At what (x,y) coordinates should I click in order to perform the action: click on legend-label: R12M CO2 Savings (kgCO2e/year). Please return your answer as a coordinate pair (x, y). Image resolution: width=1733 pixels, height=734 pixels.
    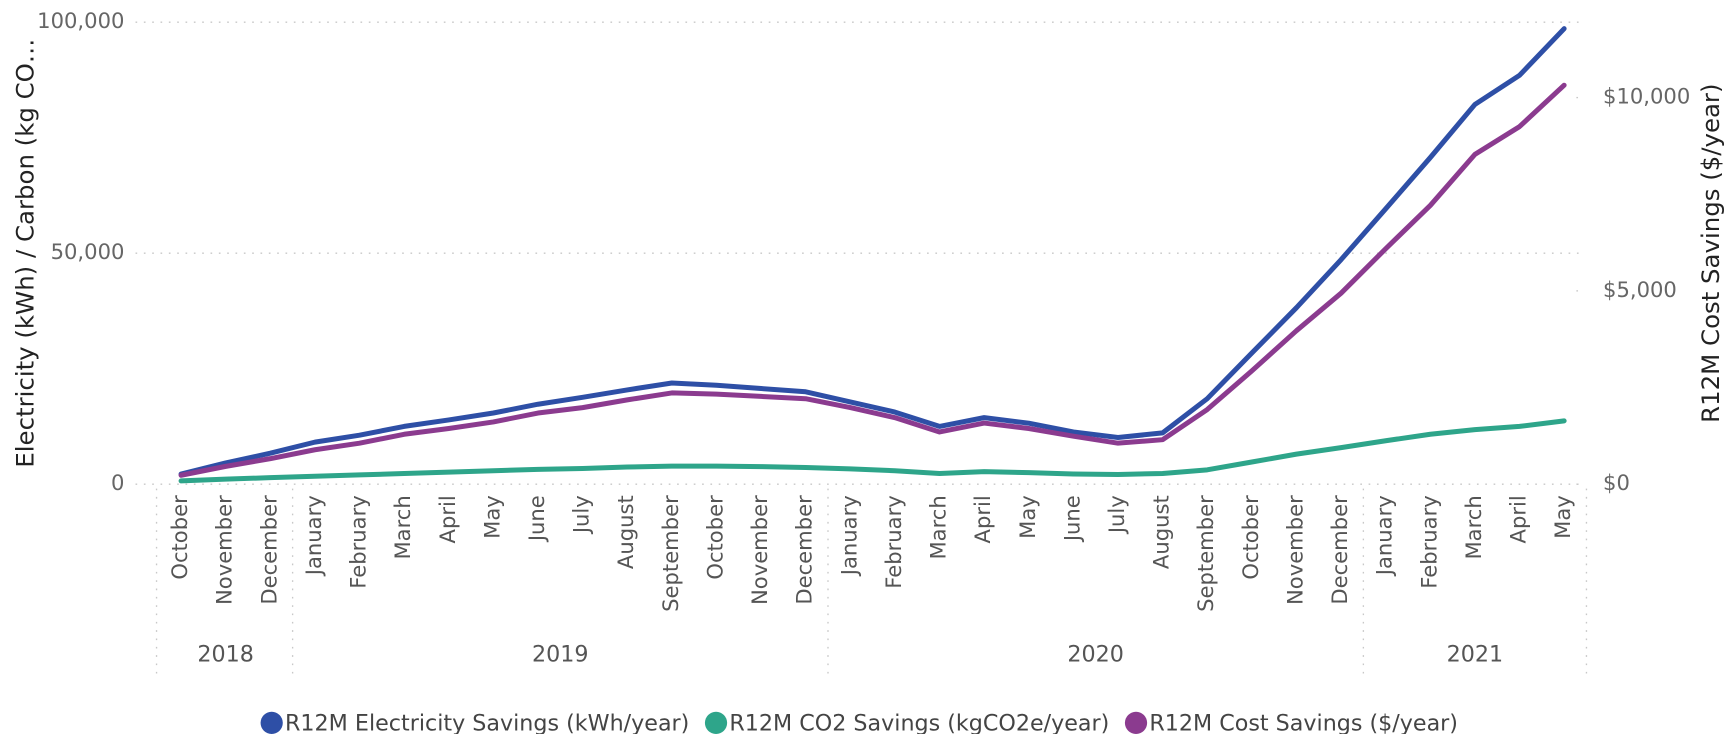
    Looking at the image, I should click on (919, 722).